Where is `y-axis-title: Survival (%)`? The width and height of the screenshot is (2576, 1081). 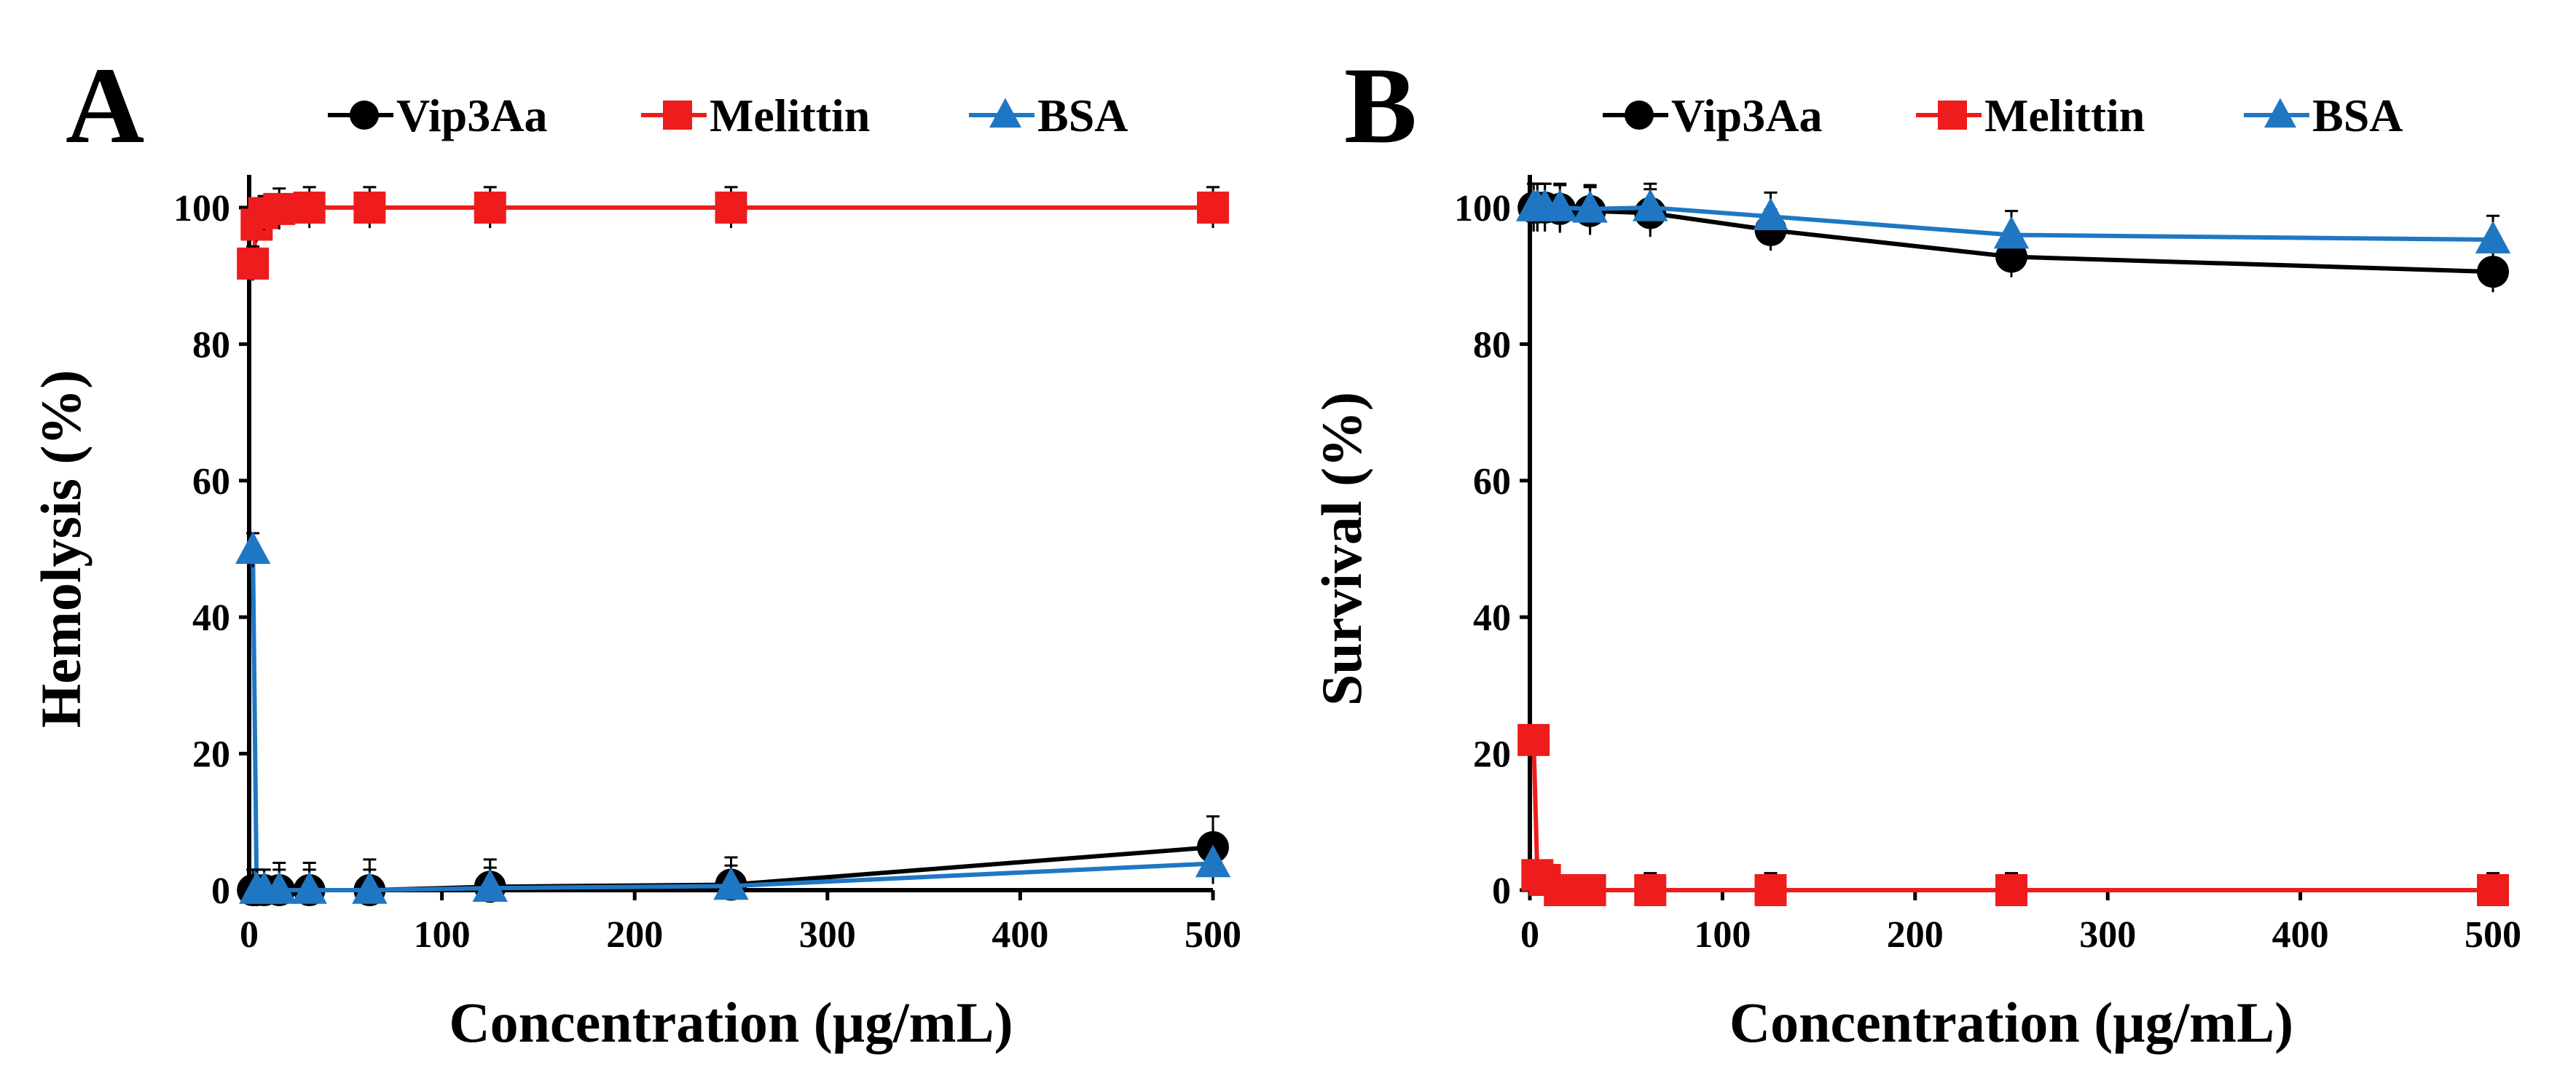
y-axis-title: Survival (%) is located at coordinates (1341, 549).